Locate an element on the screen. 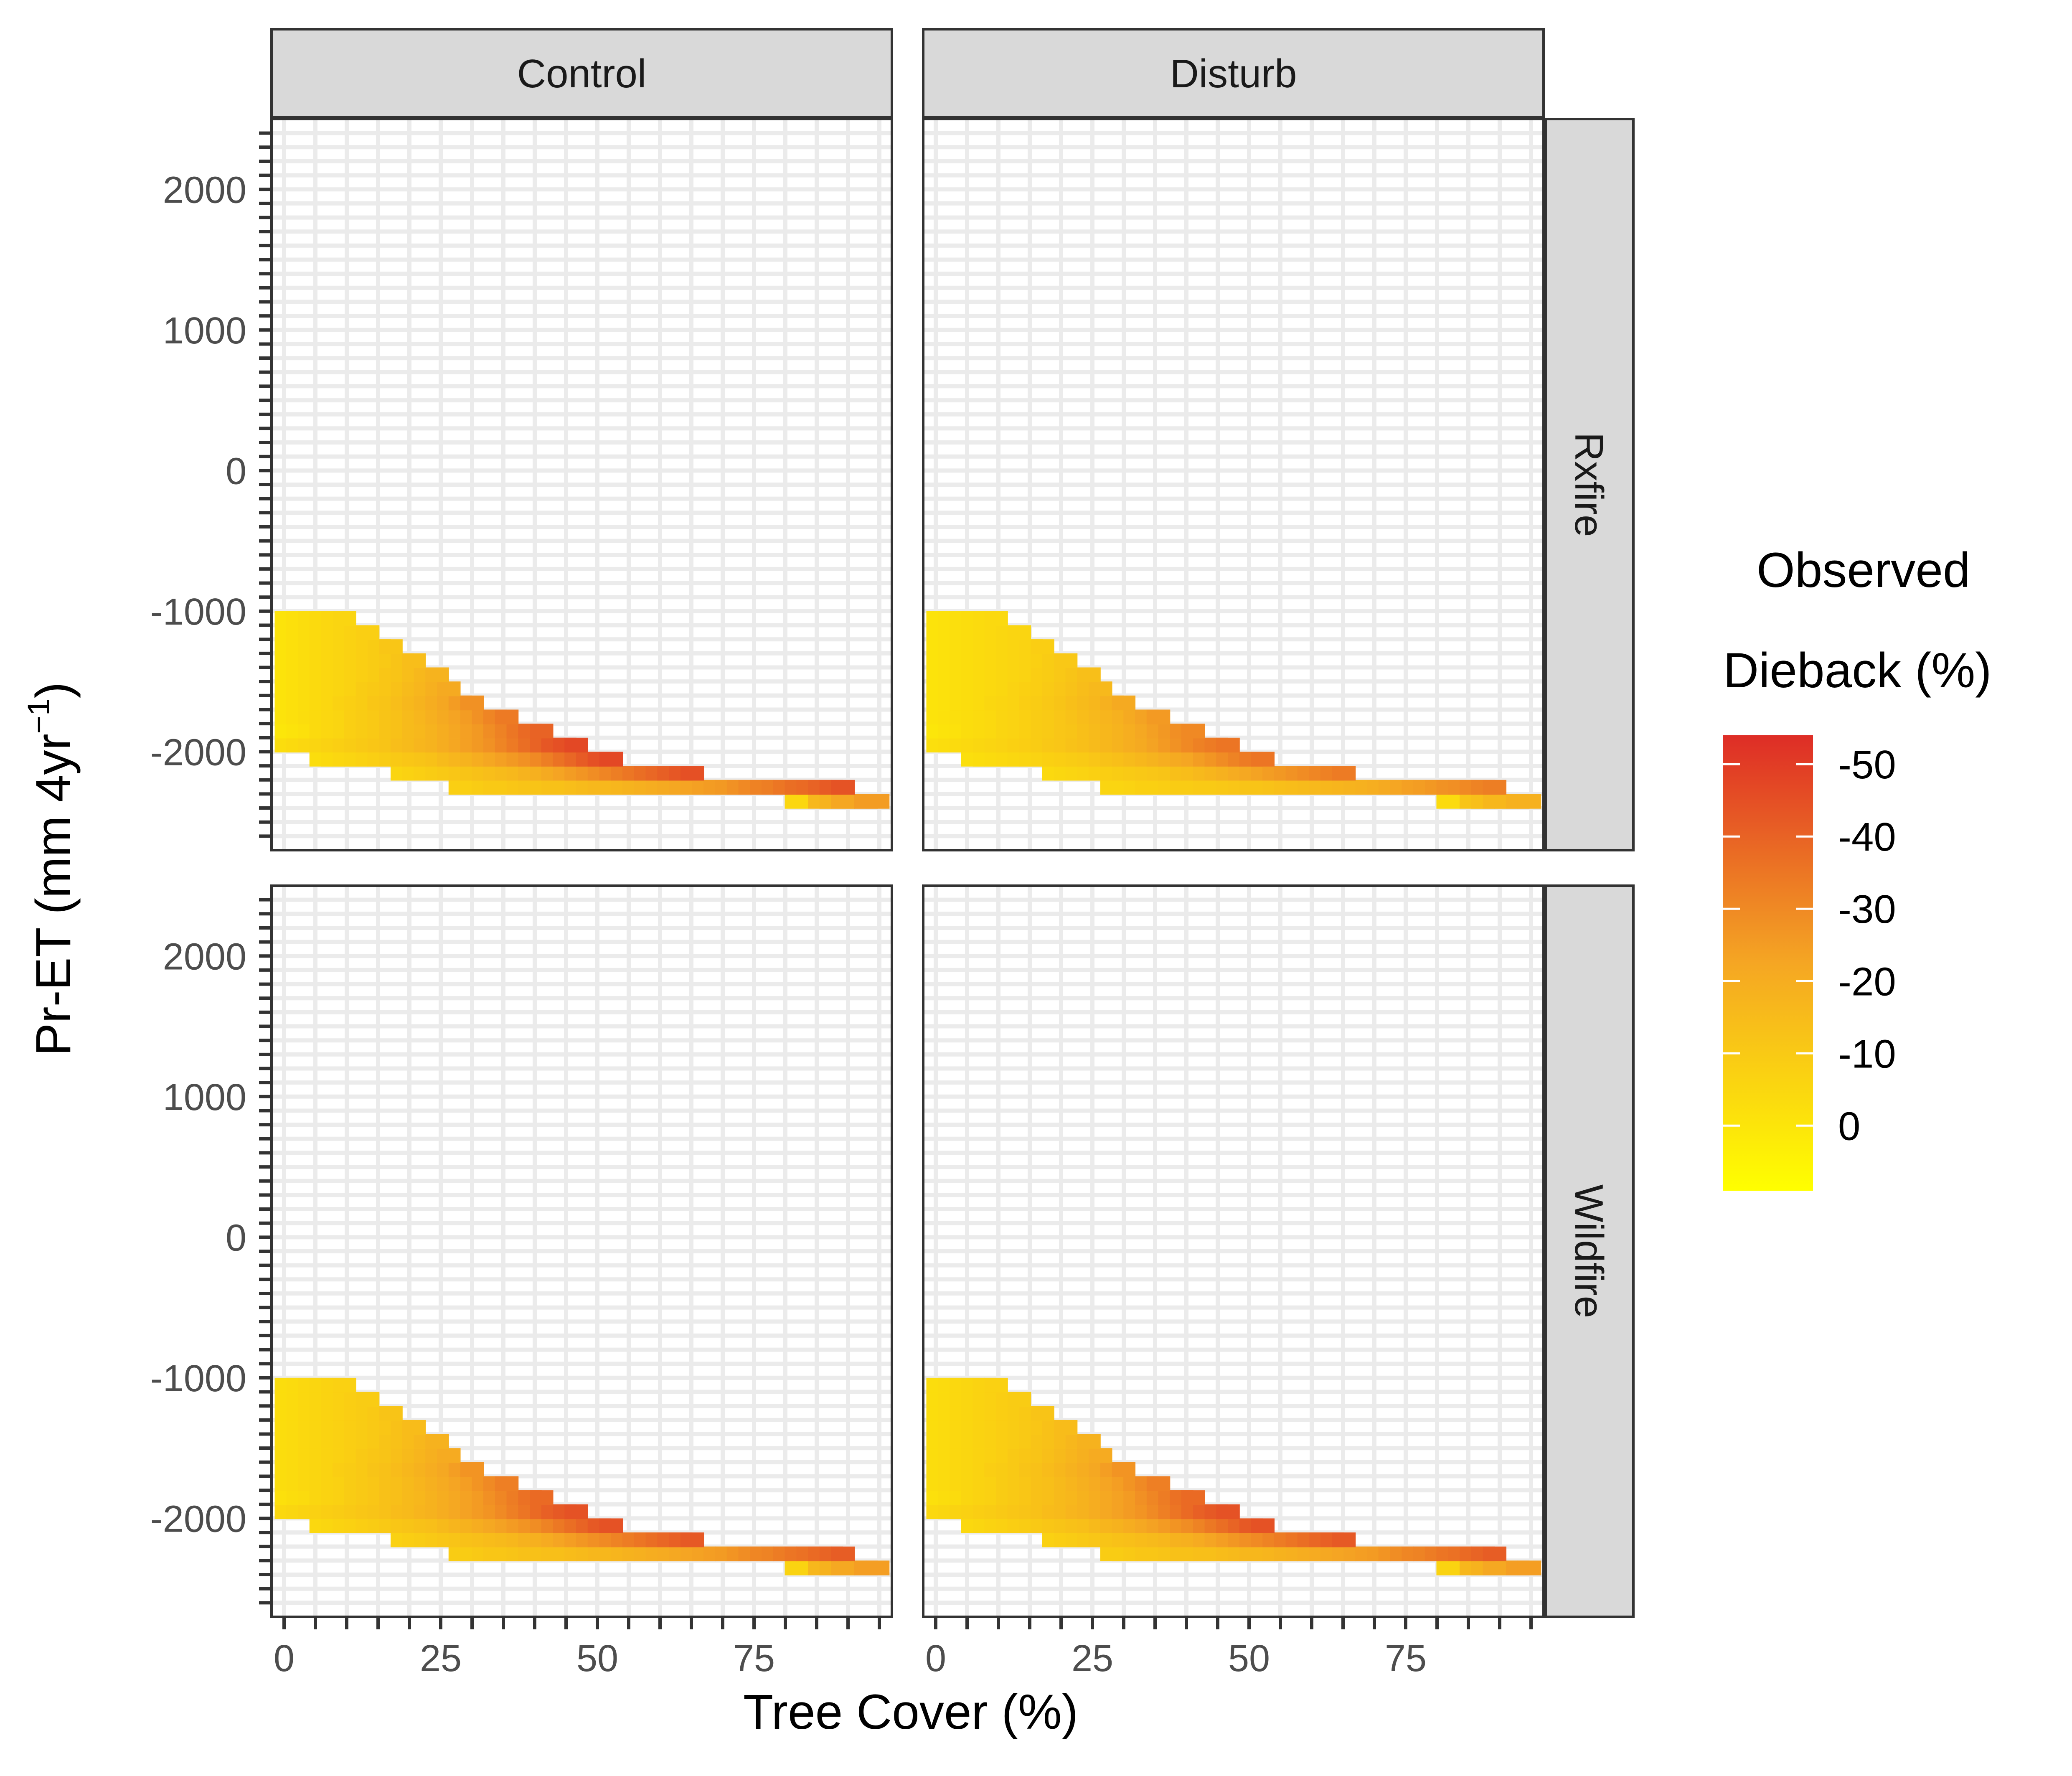  panel-disturb-rxfire is located at coordinates (1233, 484).